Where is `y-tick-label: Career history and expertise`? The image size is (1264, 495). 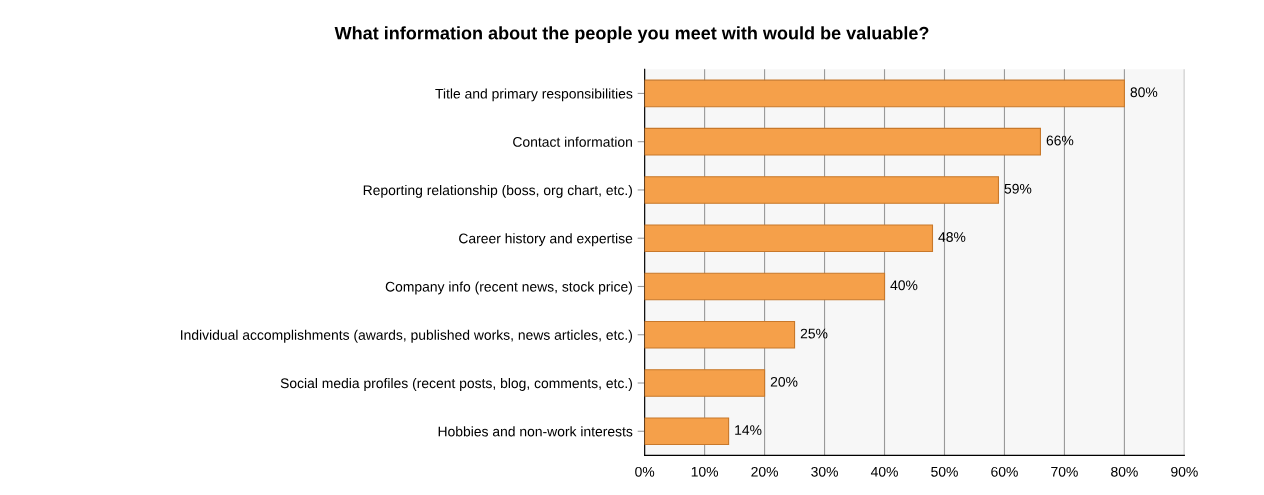
y-tick-label: Career history and expertise is located at coordinates (546, 240).